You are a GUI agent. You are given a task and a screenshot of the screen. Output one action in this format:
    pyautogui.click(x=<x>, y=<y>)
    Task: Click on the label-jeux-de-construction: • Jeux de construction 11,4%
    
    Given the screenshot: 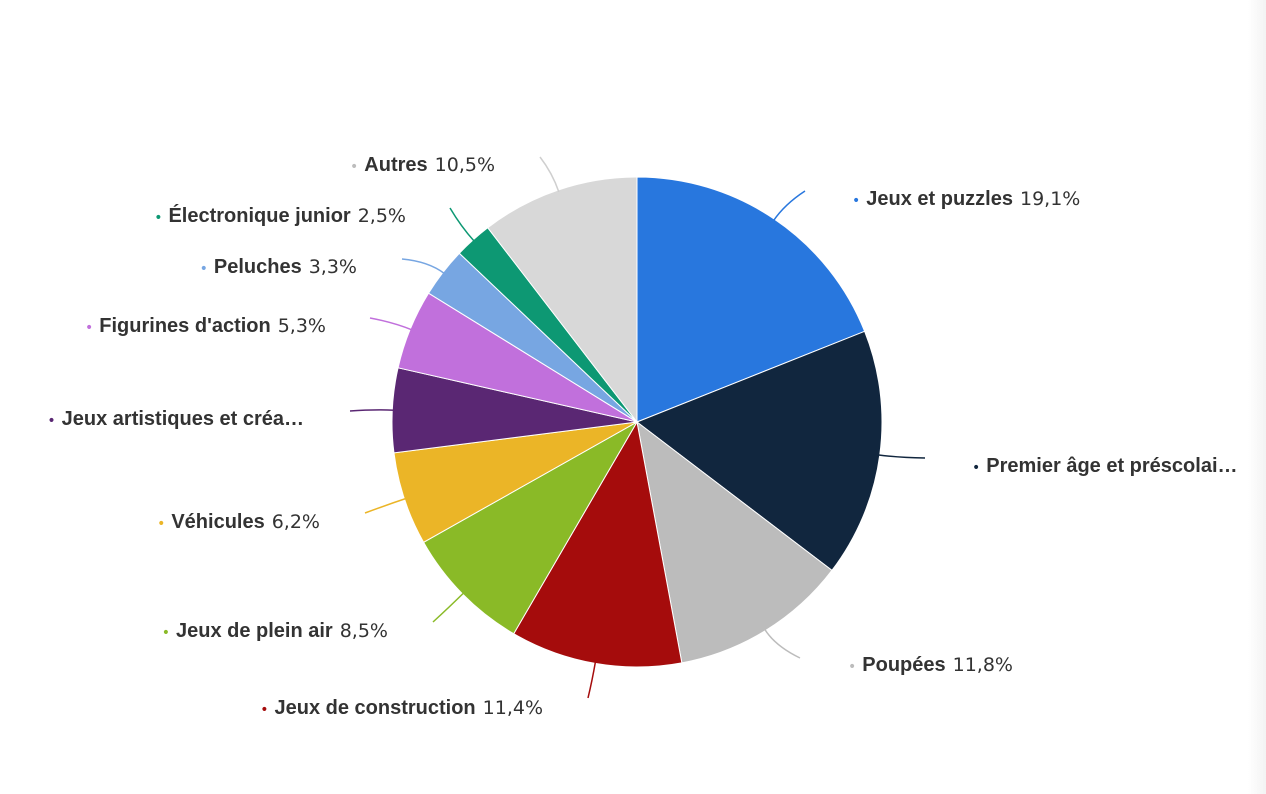 What is the action you would take?
    pyautogui.click(x=401, y=708)
    